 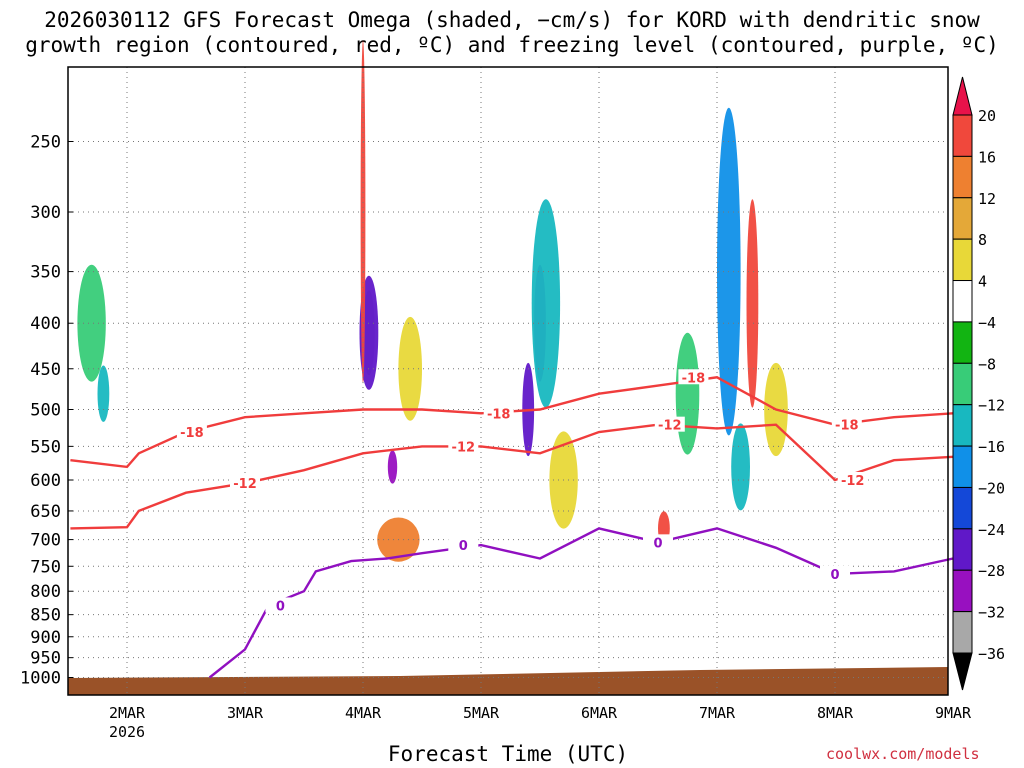 What do you see at coordinates (987, 364) in the screenshot?
I see `colorbar-label-6: −8` at bounding box center [987, 364].